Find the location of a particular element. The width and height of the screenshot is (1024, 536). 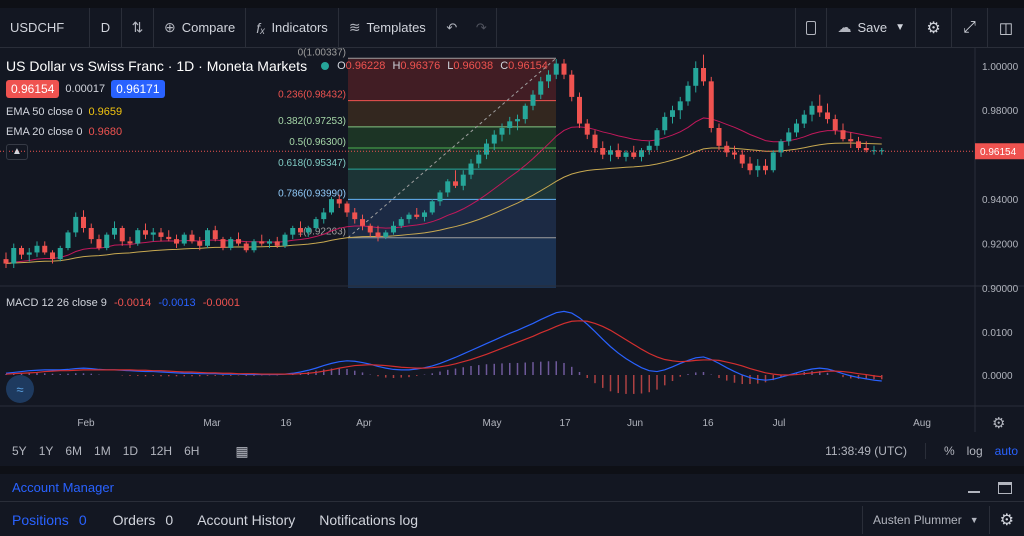

indicators-button: fₓ Indicators is located at coordinates (292, 27).